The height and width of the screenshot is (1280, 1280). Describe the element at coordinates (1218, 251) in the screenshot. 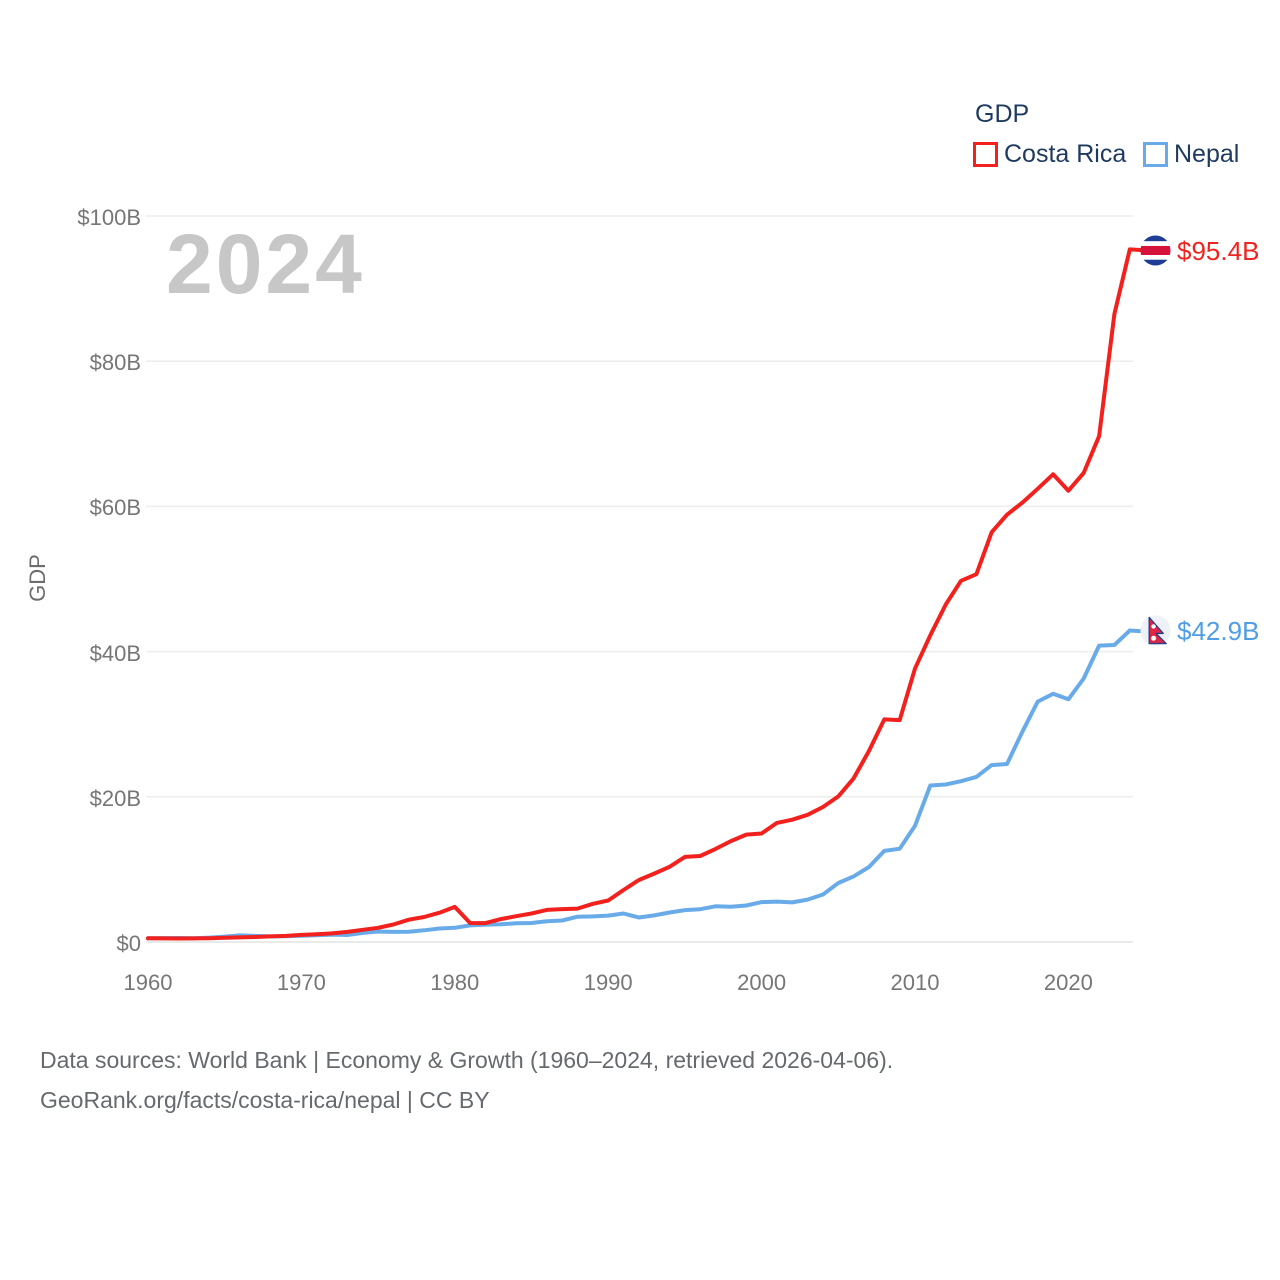

I see `costa-rica-value-label: $95.4B` at that location.